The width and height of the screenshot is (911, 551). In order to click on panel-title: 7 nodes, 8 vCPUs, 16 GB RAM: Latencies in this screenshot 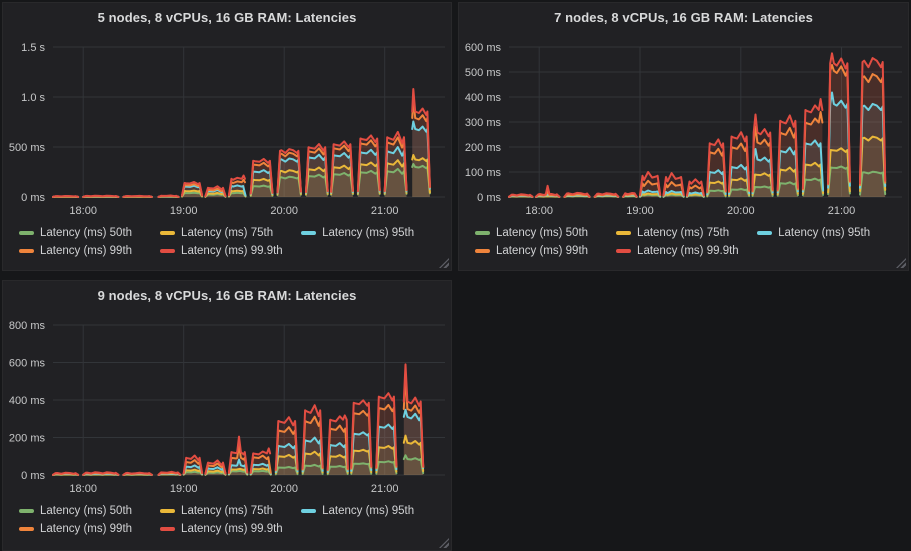, I will do `click(683, 17)`.